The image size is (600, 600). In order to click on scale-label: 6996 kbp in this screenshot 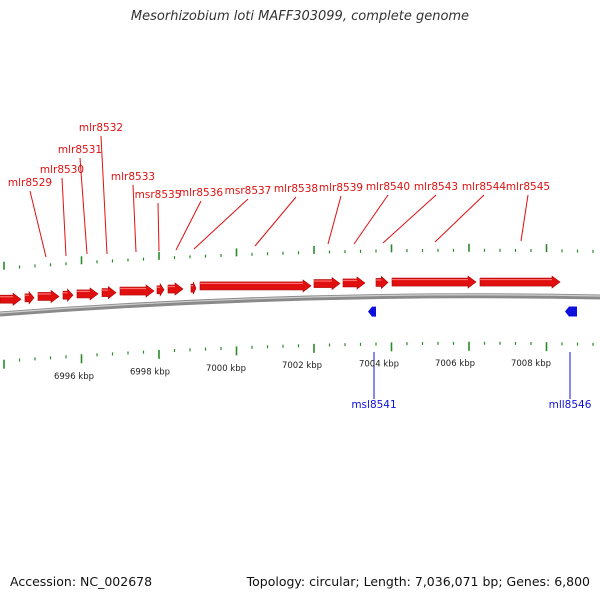, I will do `click(74, 377)`.